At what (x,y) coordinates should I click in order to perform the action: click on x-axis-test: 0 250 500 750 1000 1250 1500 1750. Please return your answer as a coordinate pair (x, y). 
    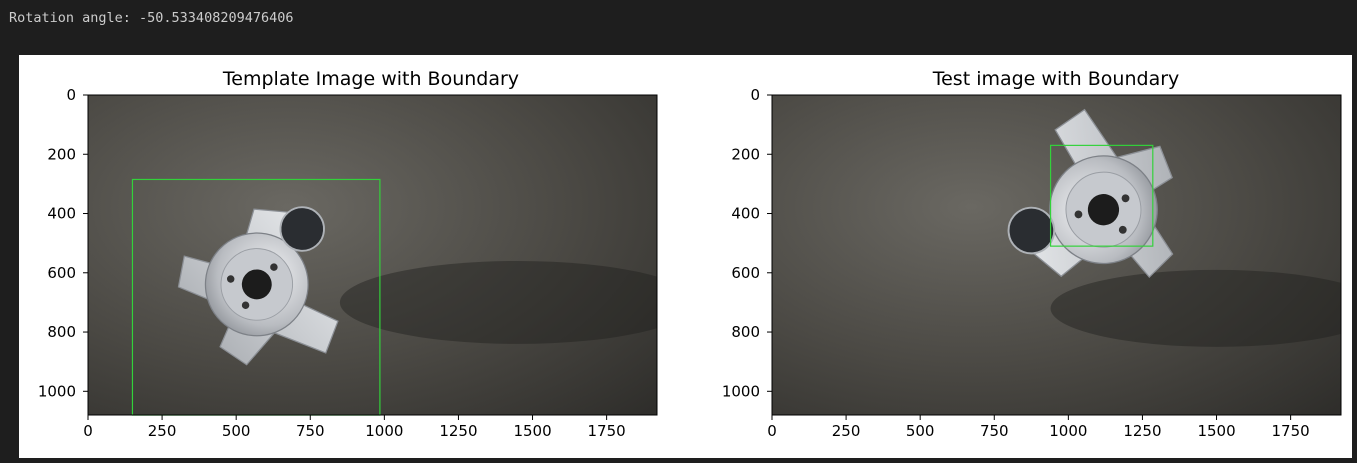
    Looking at the image, I should click on (1038, 427).